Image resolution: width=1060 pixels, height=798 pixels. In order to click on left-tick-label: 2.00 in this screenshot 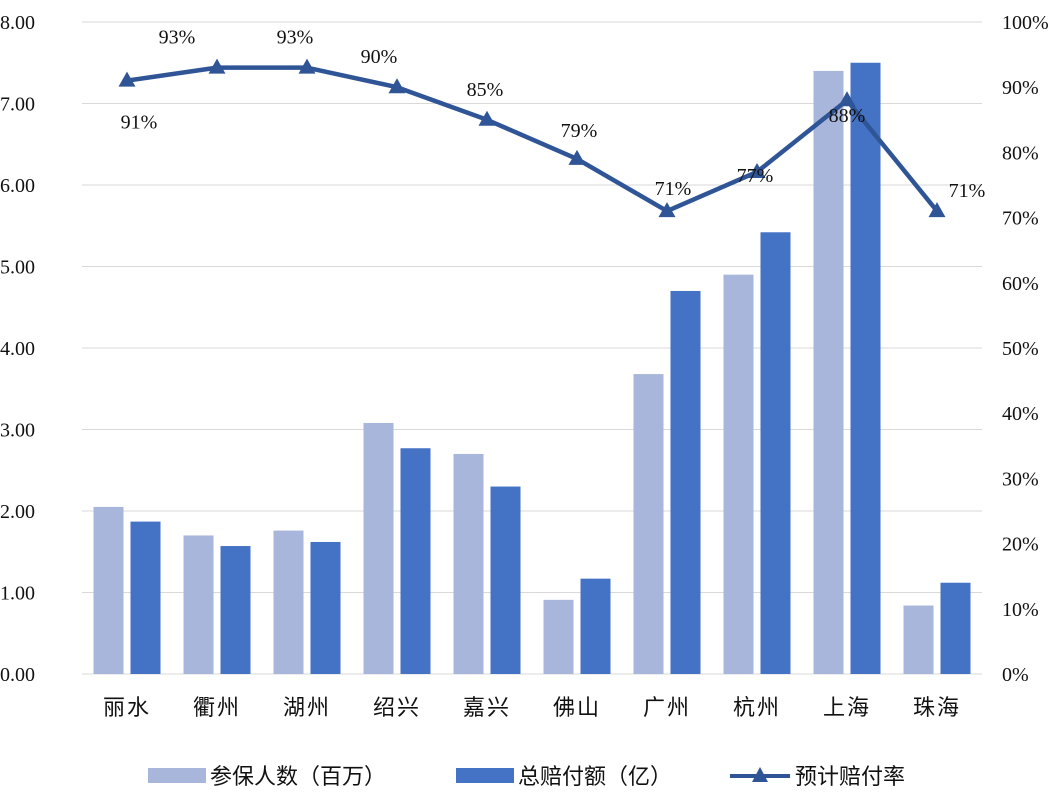, I will do `click(17, 512)`.